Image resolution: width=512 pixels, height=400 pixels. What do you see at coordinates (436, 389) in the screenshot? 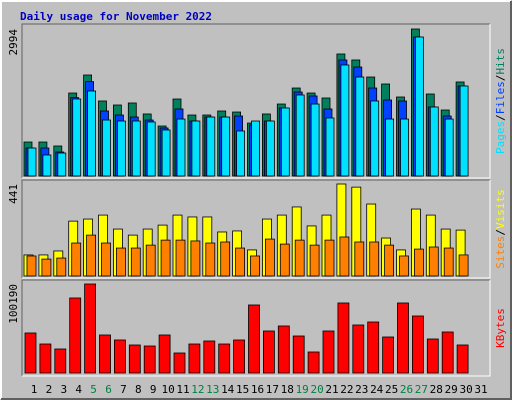
I see `x-tick-label: 28` at bounding box center [436, 389].